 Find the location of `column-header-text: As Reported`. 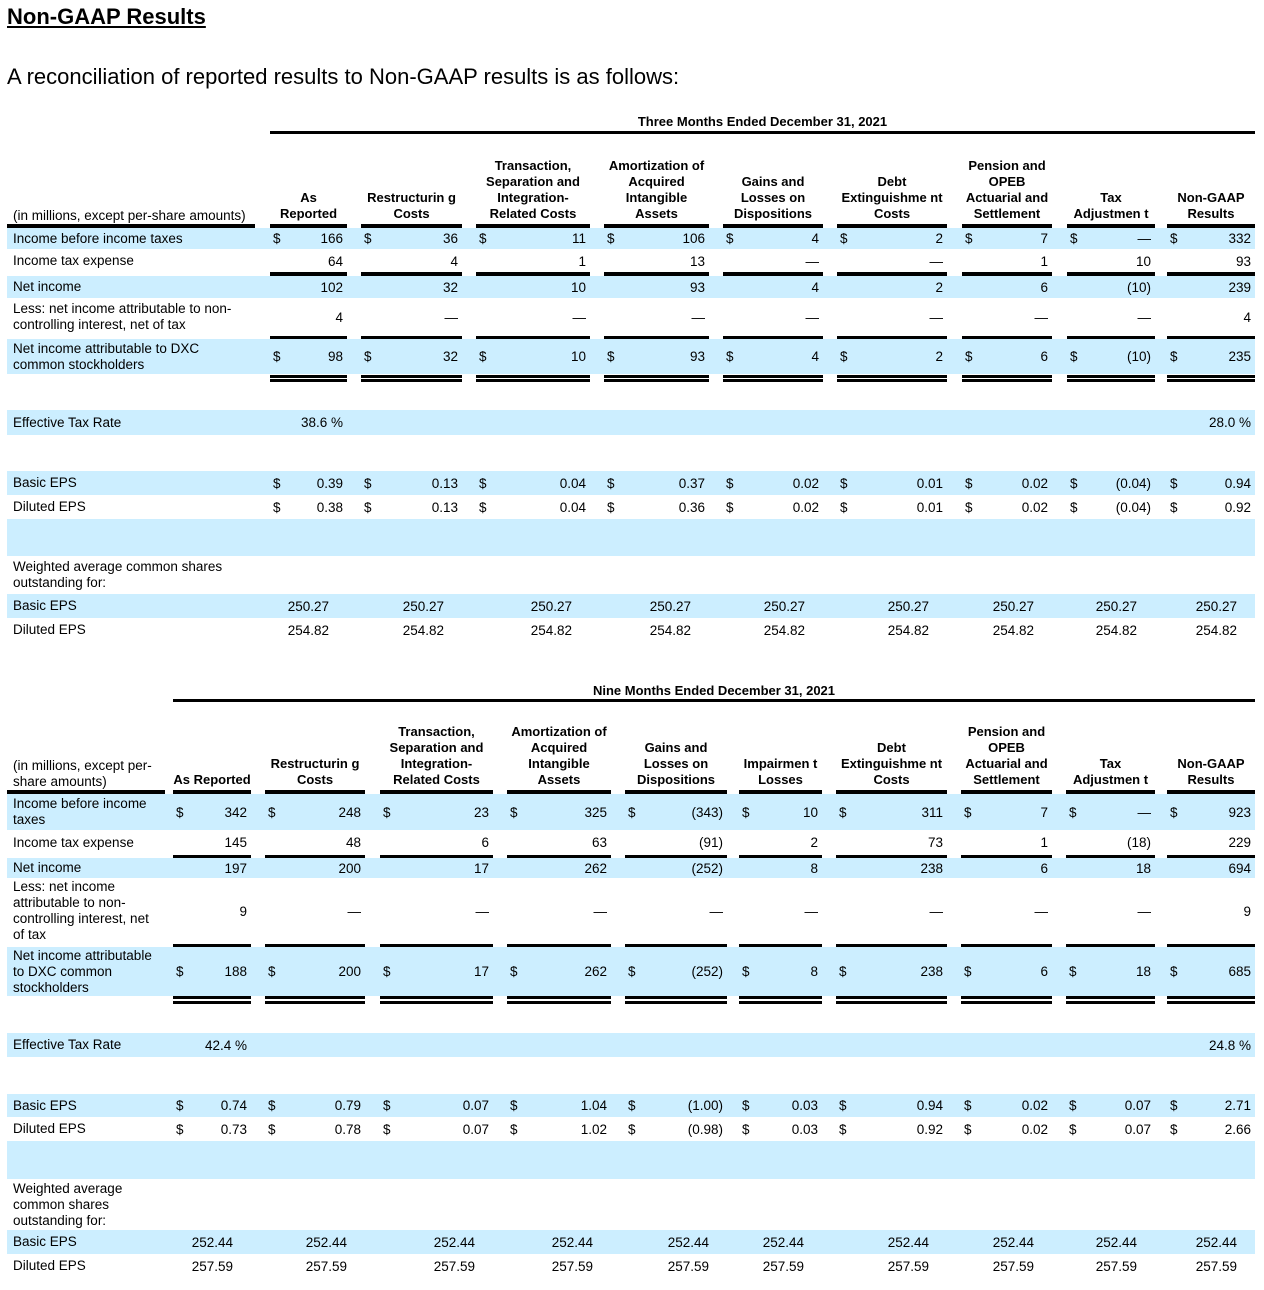

column-header-text: As Reported is located at coordinates (308, 205).